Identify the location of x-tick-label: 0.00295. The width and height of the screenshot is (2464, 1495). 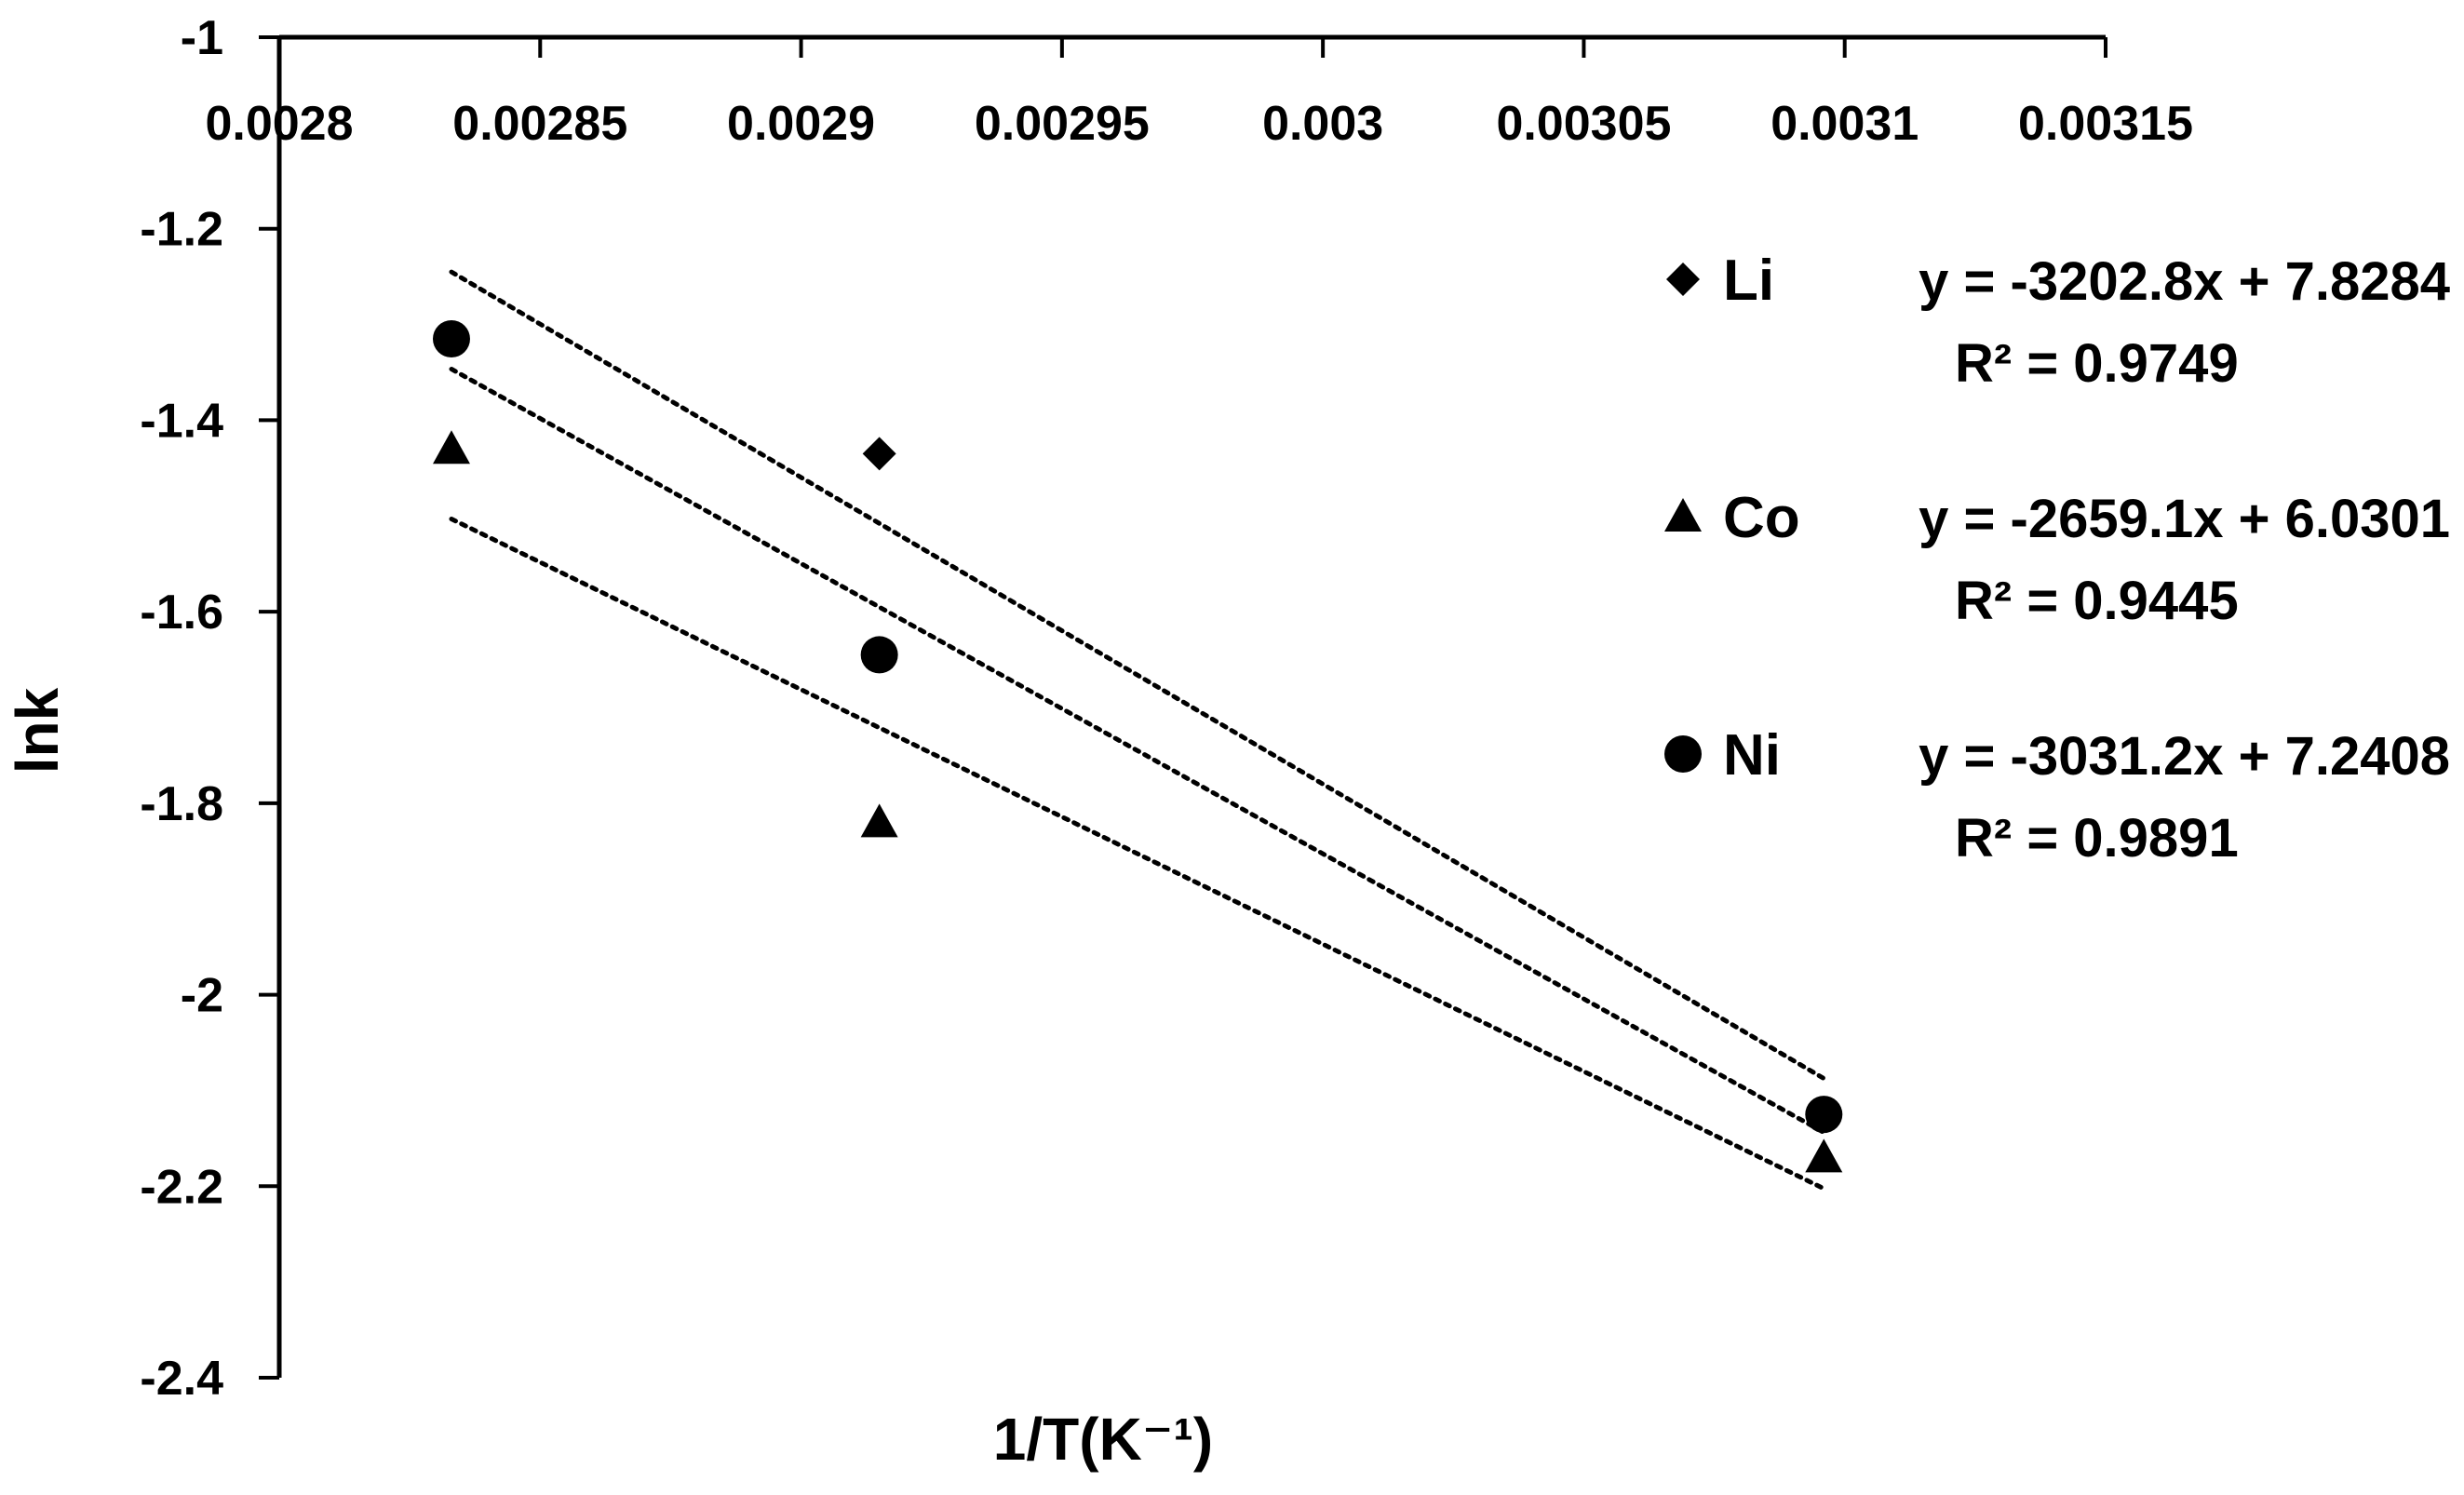
(1062, 124).